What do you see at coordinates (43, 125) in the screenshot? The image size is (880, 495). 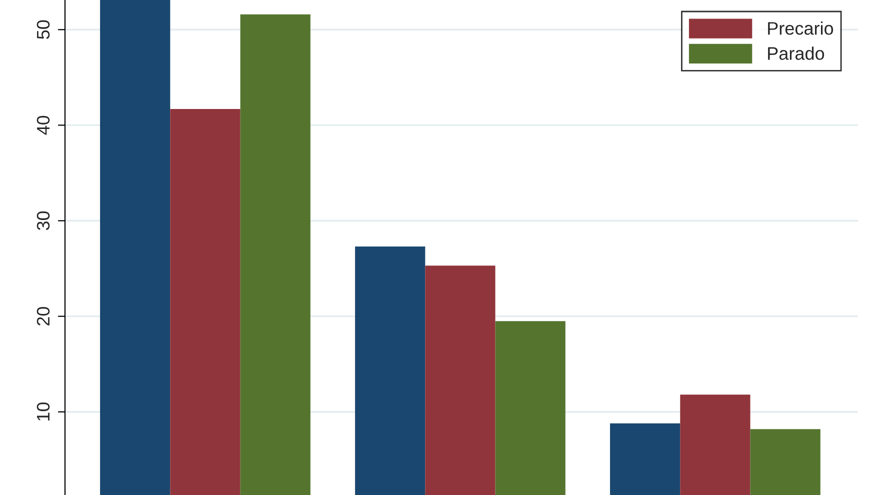 I see `y-tick-label: 40` at bounding box center [43, 125].